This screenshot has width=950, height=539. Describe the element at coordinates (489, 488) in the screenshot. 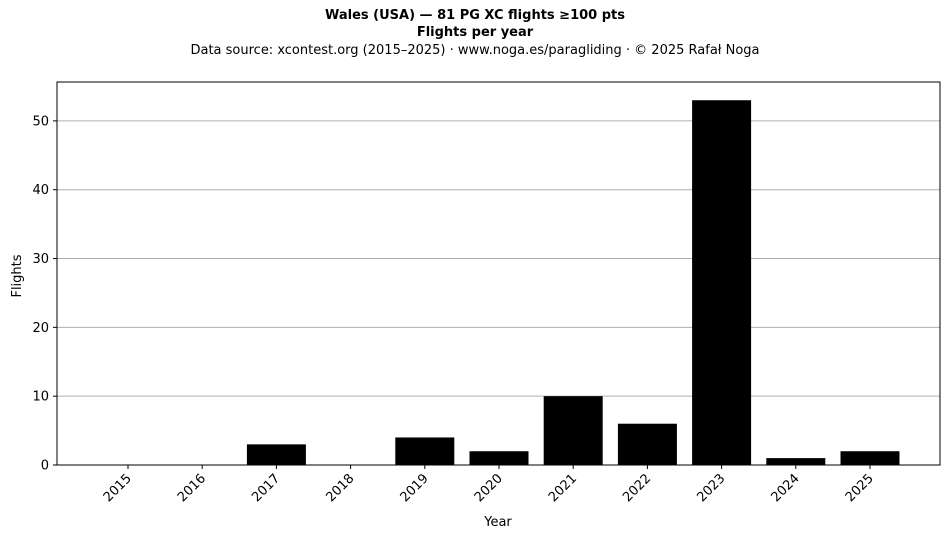

I see `x-tick-label: 2020` at that location.